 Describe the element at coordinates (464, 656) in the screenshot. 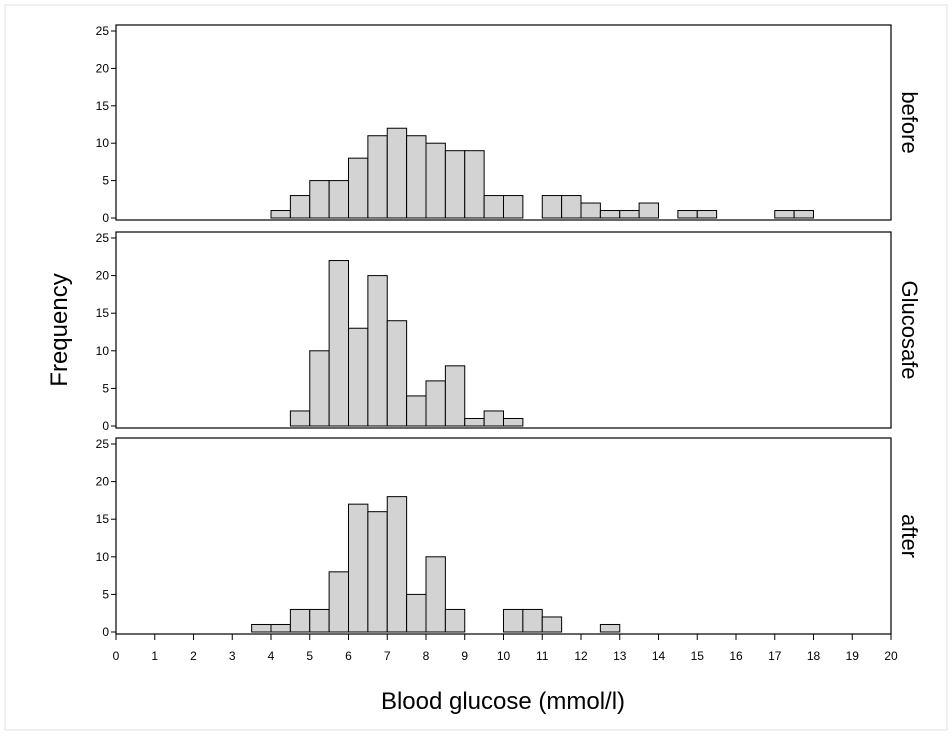

I see `x-tick-label: 9` at that location.